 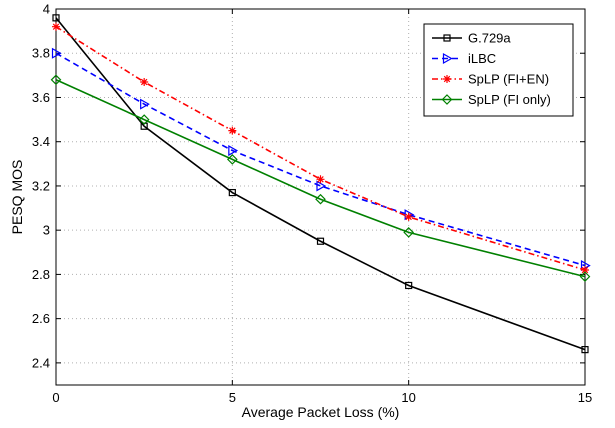 I want to click on x-tick-label: 15, so click(x=585, y=397).